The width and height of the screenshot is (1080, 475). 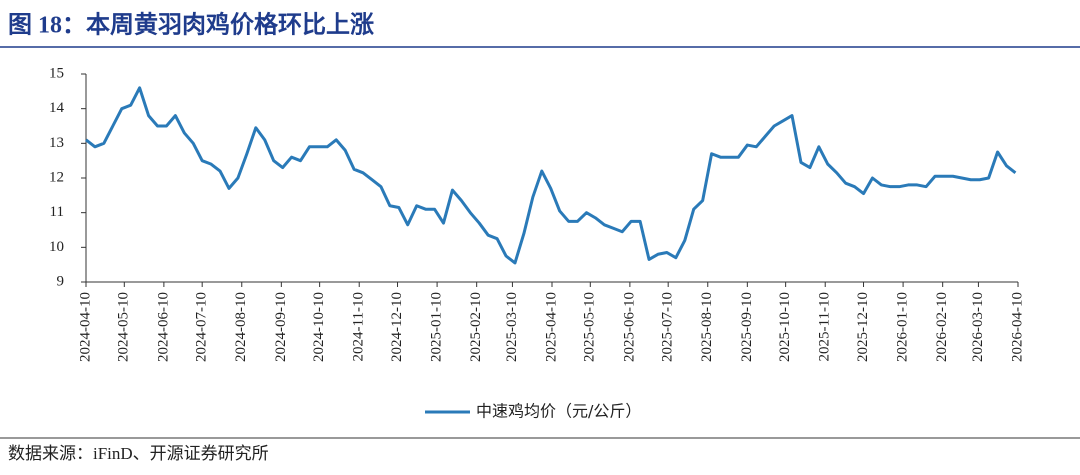 What do you see at coordinates (476, 327) in the screenshot?
I see `x-tick-label: 2025-02-10` at bounding box center [476, 327].